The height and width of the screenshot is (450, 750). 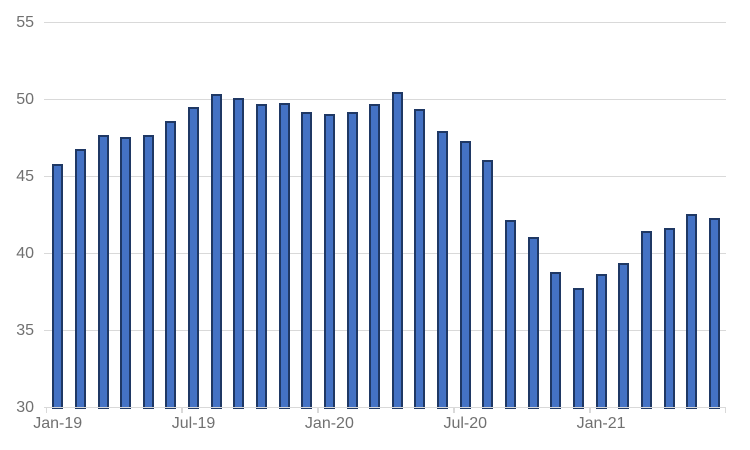 What do you see at coordinates (58, 423) in the screenshot?
I see `x-axis-label-jan-19: Jan-19` at bounding box center [58, 423].